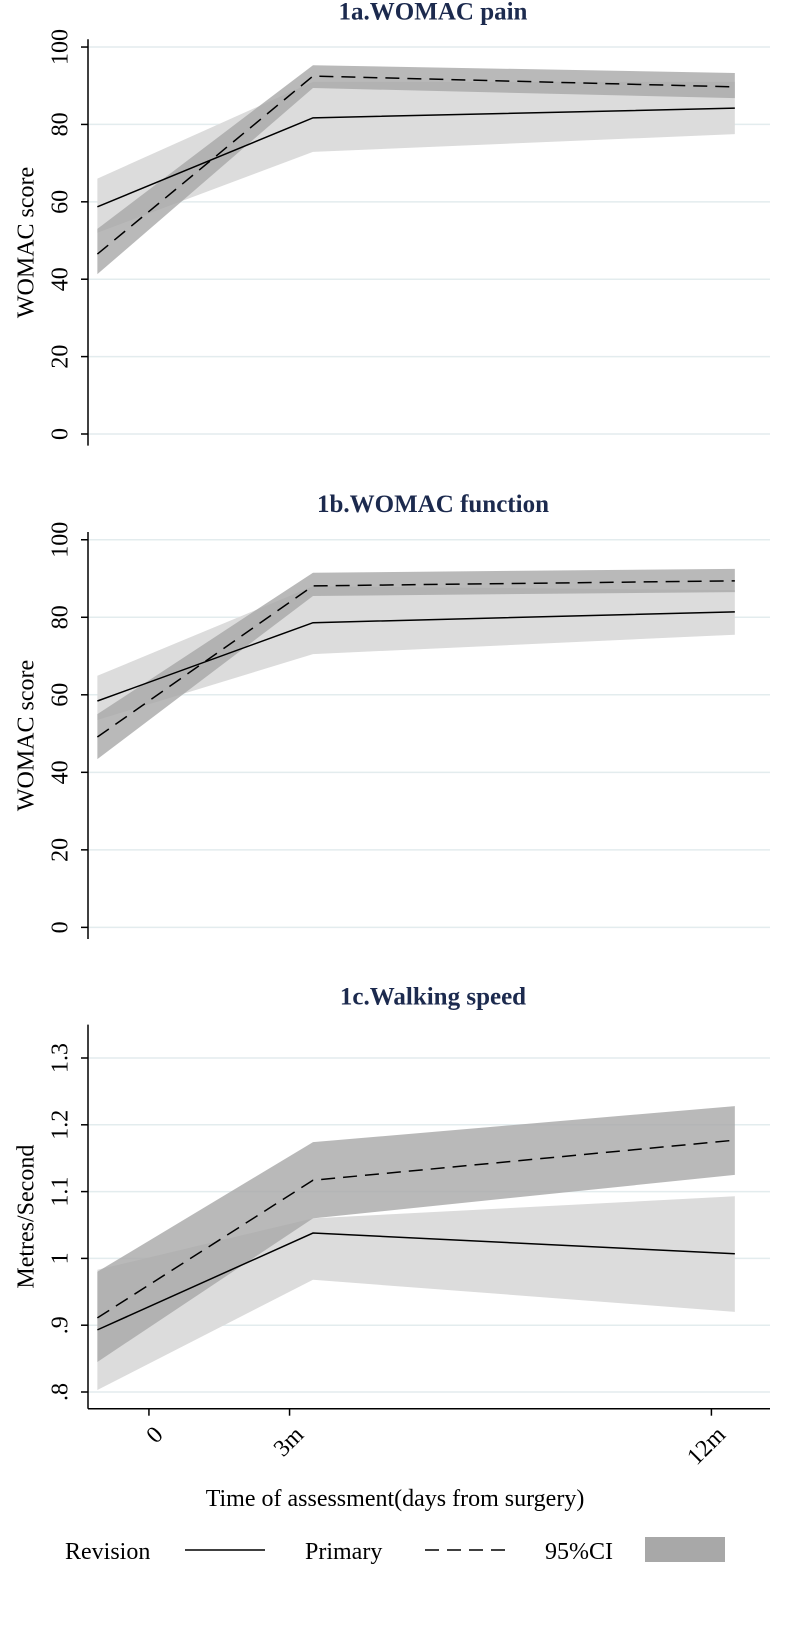 The image size is (807, 1644). Describe the element at coordinates (706, 1446) in the screenshot. I see `x-tick-label: 12m` at that location.